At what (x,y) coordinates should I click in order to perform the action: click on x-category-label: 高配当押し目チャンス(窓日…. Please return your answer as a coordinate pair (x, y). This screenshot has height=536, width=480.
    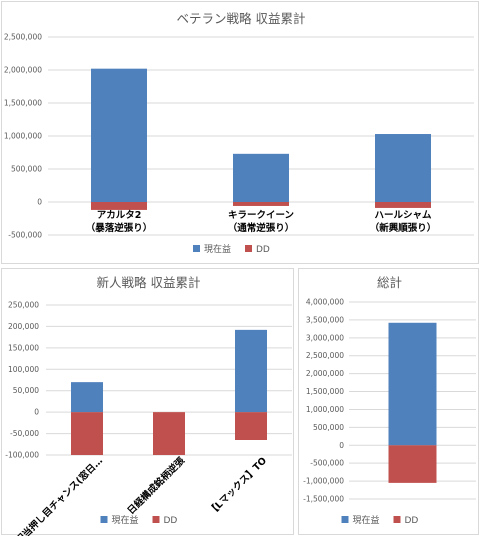
    Looking at the image, I should click on (55, 495).